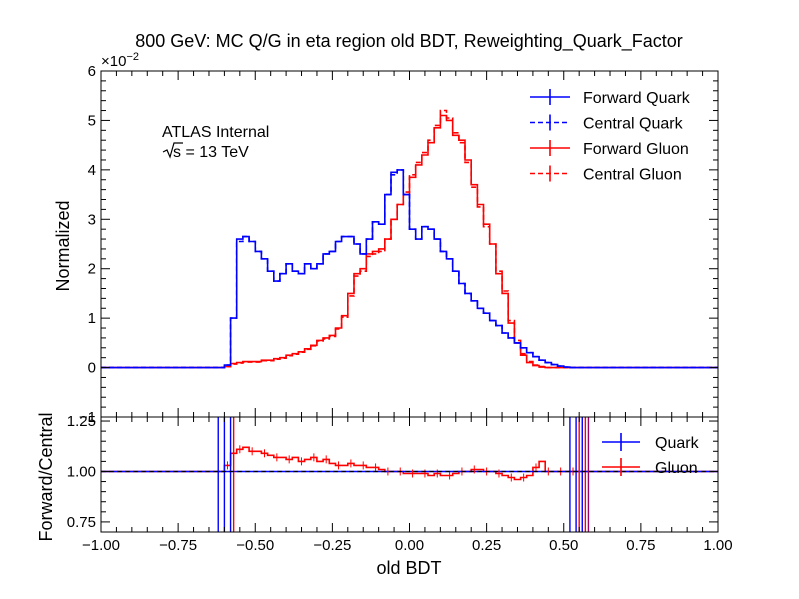  Describe the element at coordinates (637, 98) in the screenshot. I see `legend-label: Forward Quark` at that location.